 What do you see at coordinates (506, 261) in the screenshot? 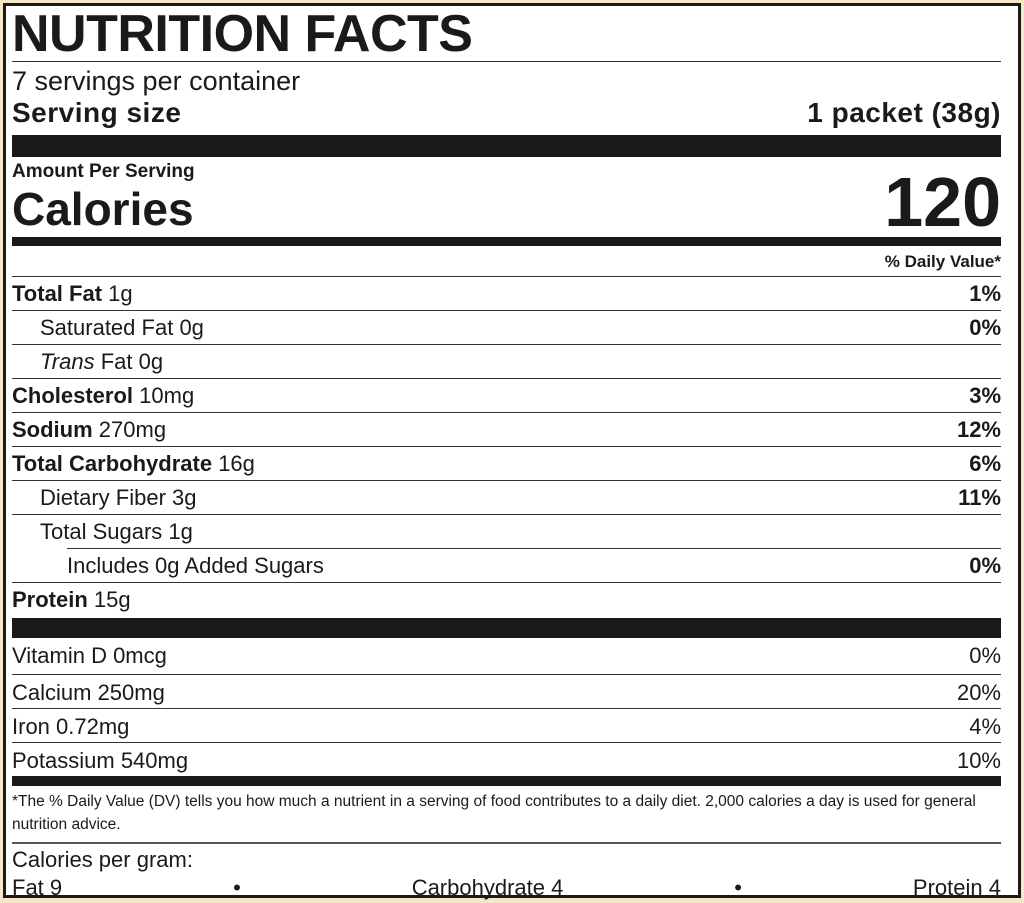
I see `daily-value-header: % Daily Value*` at bounding box center [506, 261].